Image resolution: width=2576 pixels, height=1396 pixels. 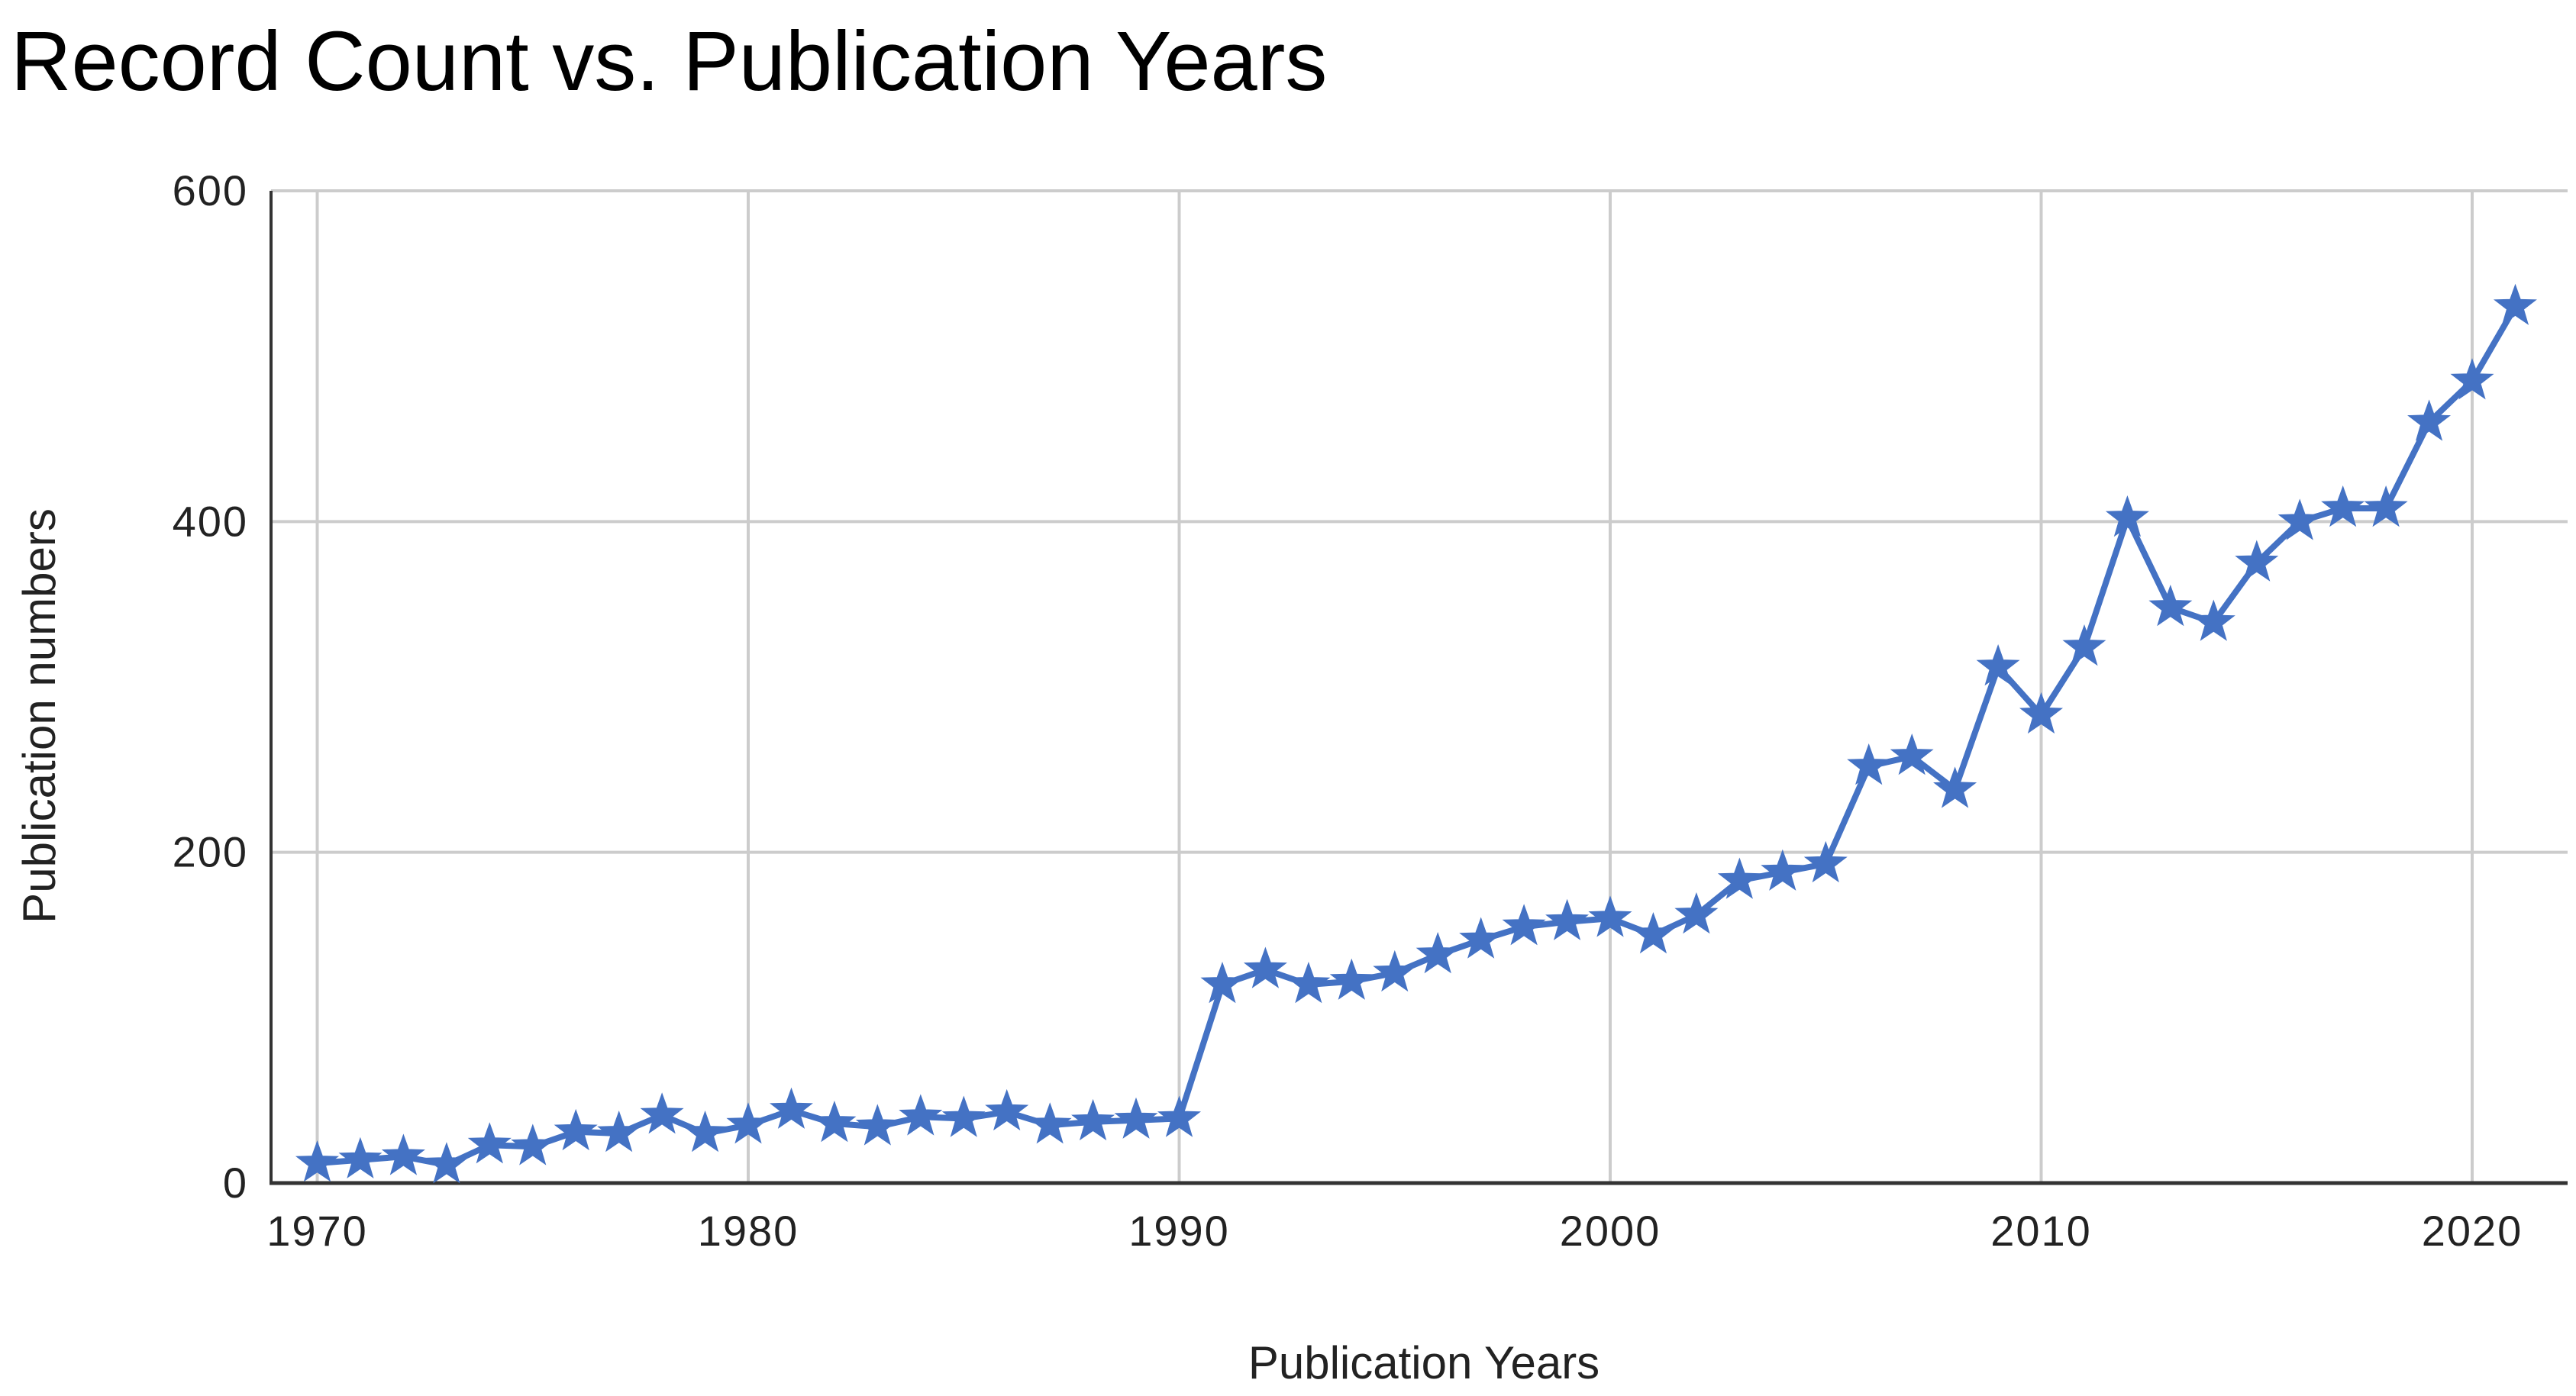 What do you see at coordinates (317, 1231) in the screenshot?
I see `x-tick-label: 1970` at bounding box center [317, 1231].